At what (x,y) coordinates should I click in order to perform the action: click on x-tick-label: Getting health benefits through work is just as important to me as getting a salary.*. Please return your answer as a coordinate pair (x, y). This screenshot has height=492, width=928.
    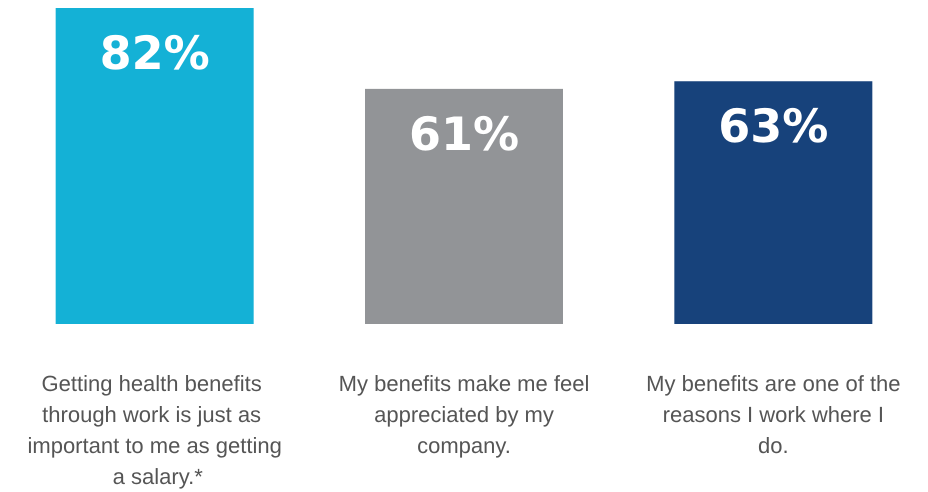
    Looking at the image, I should click on (154, 430).